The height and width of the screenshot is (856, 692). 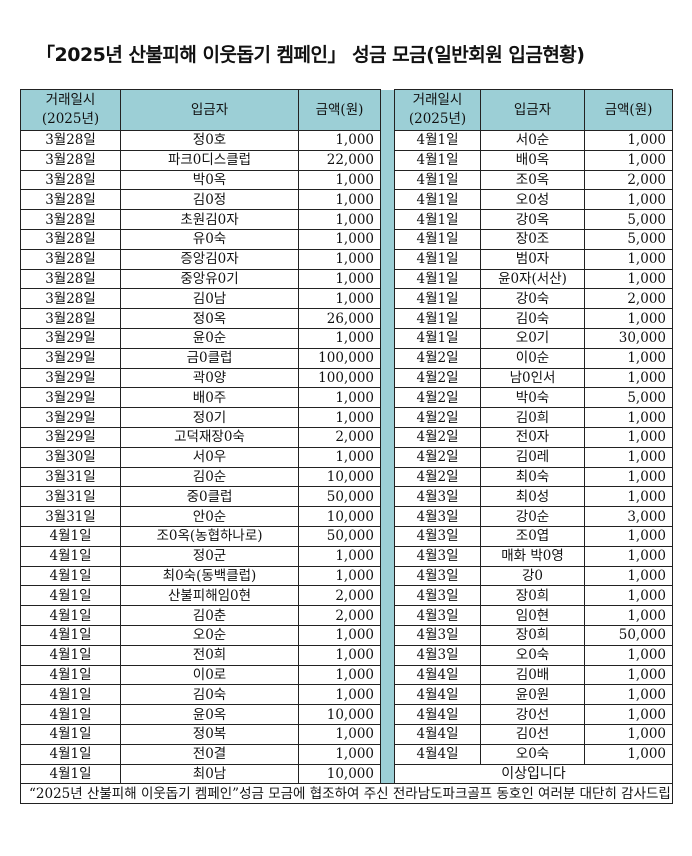 I want to click on table-row: 3월28일 유0숙 1,000 4월1일 장0조 5,000, so click(x=346, y=239).